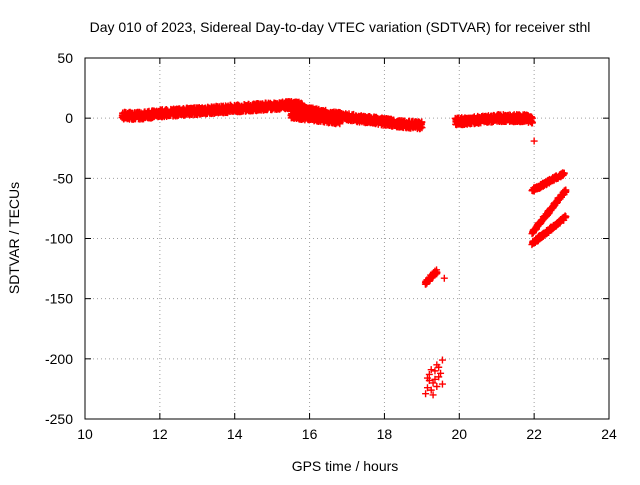 Image resolution: width=640 pixels, height=485 pixels. Describe the element at coordinates (459, 434) in the screenshot. I see `x-tick-label: 20` at that location.